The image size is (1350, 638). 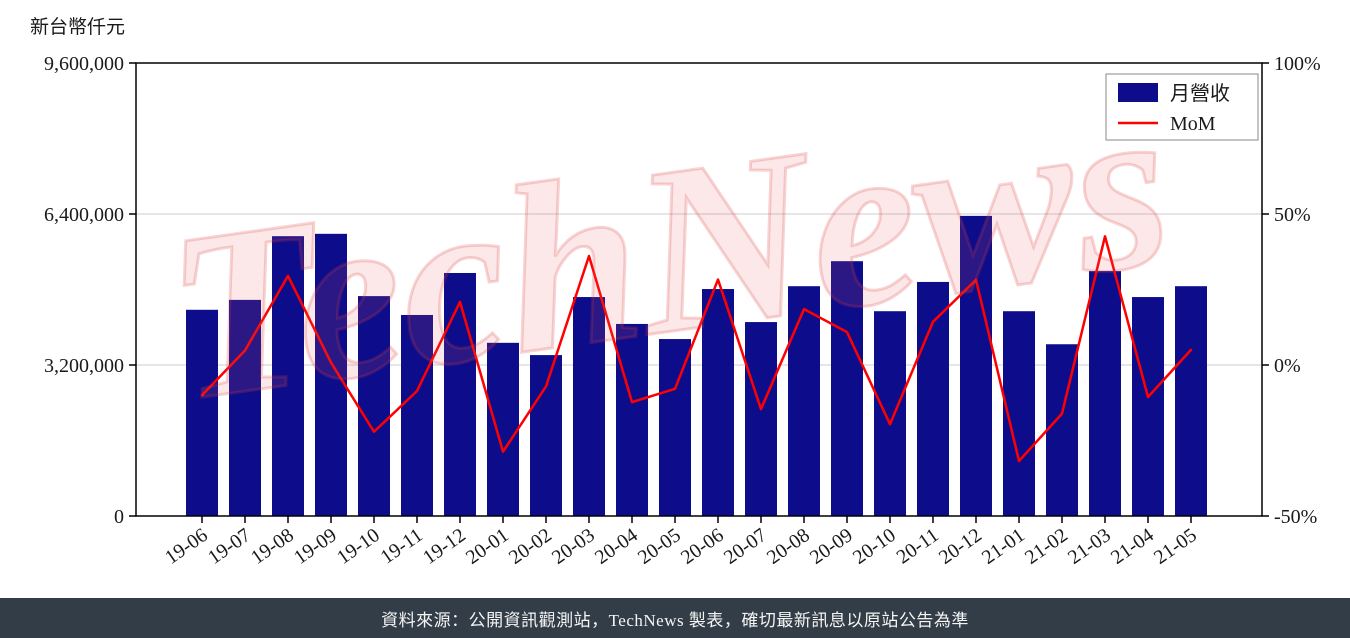 What do you see at coordinates (402, 546) in the screenshot?
I see `x-axis-tick-label: 19-11` at bounding box center [402, 546].